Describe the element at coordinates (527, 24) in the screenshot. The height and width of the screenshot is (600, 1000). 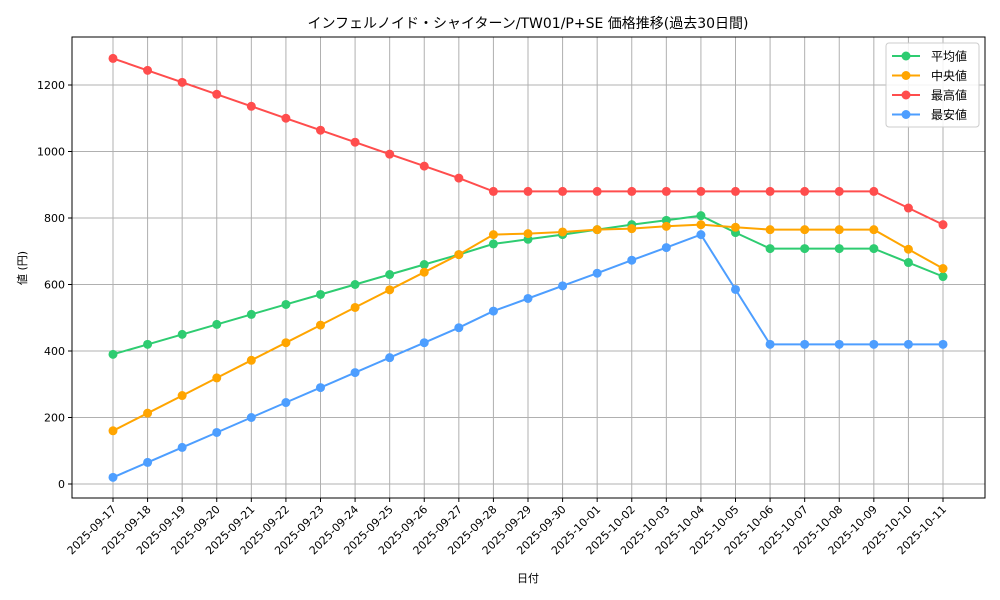
I see `chart-title: インフェルノイド・シャイターン/TW01/P+SE 価格推移(過去30日間)` at that location.